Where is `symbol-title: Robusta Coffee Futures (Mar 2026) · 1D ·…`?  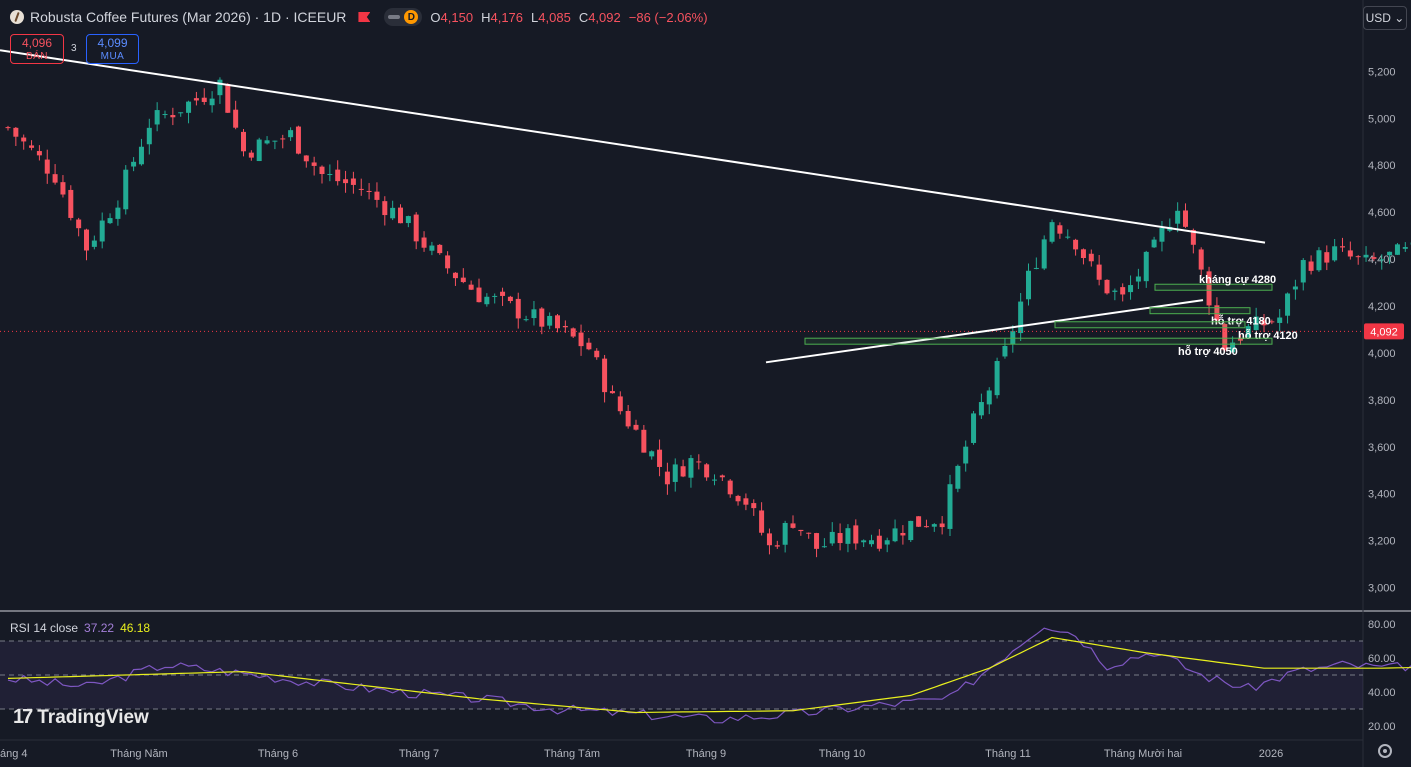 symbol-title: Robusta Coffee Futures (Mar 2026) · 1D ·… is located at coordinates (188, 17).